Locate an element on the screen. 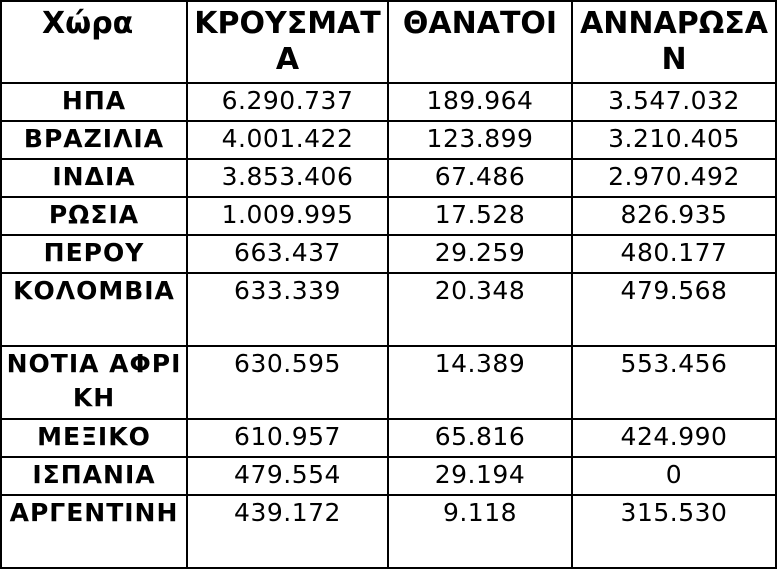  country-cell: ΙΝΔΙΑ is located at coordinates (94, 178).